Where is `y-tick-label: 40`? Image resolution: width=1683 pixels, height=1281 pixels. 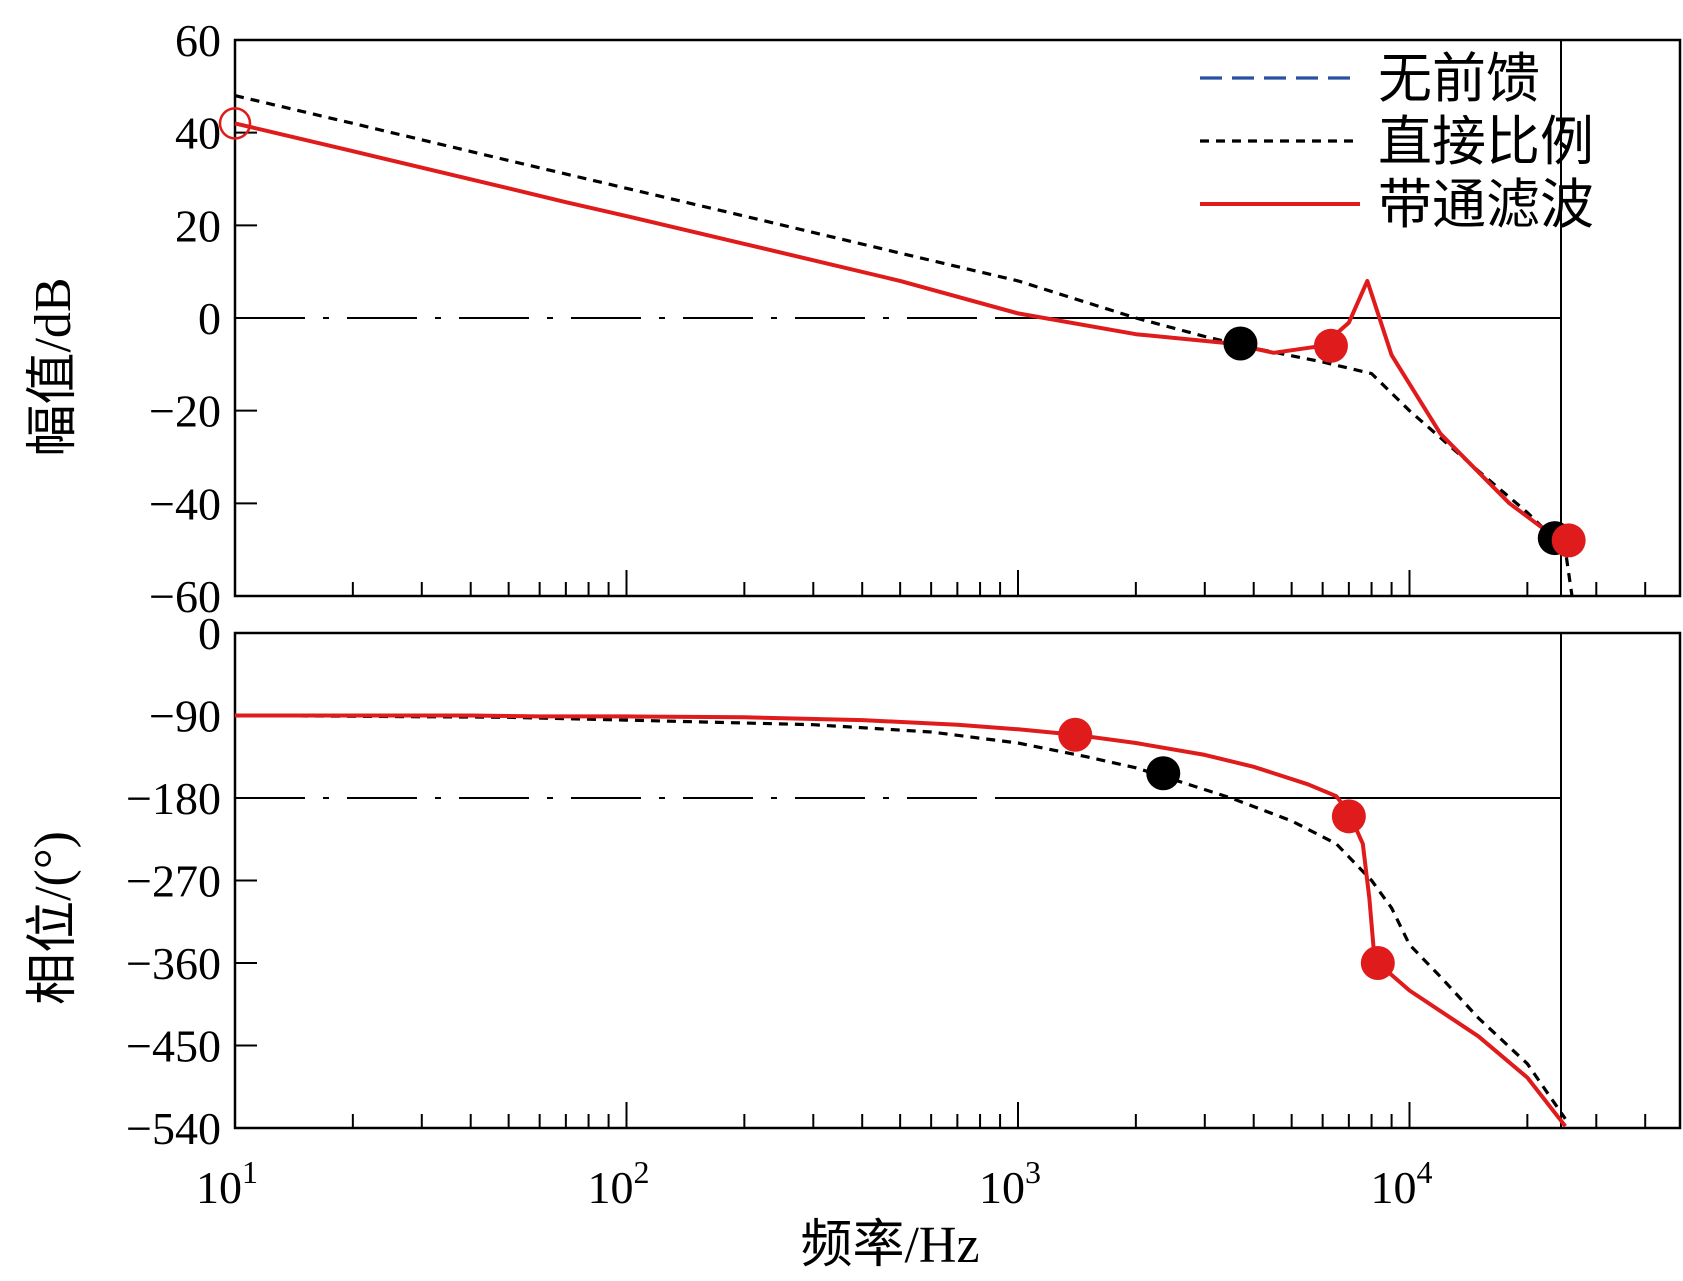 y-tick-label: 40 is located at coordinates (198, 133).